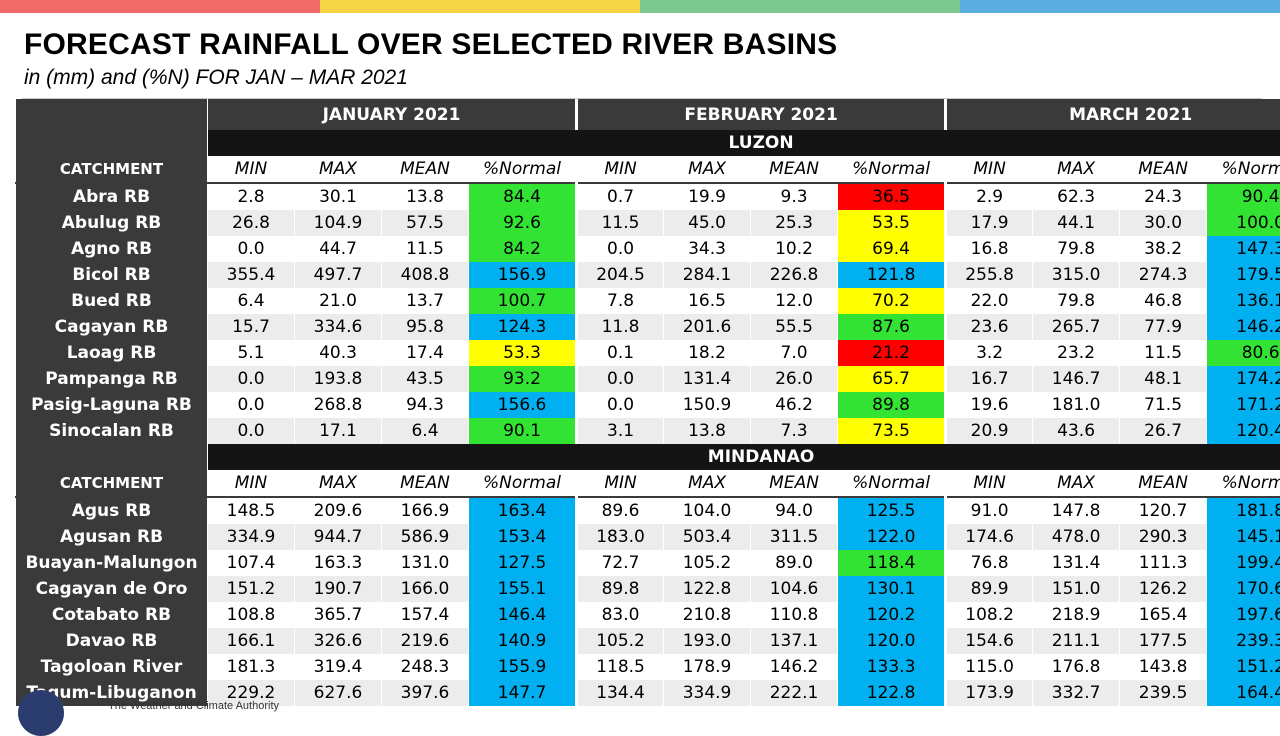 This screenshot has height=736, width=1280. I want to click on percent-normal-cell: 124.3, so click(523, 327).